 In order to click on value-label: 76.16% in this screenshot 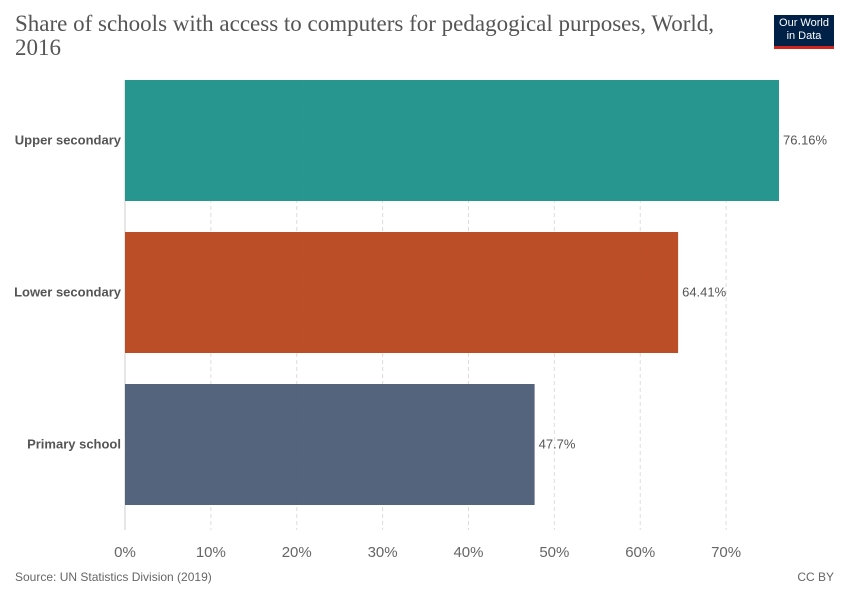, I will do `click(805, 140)`.